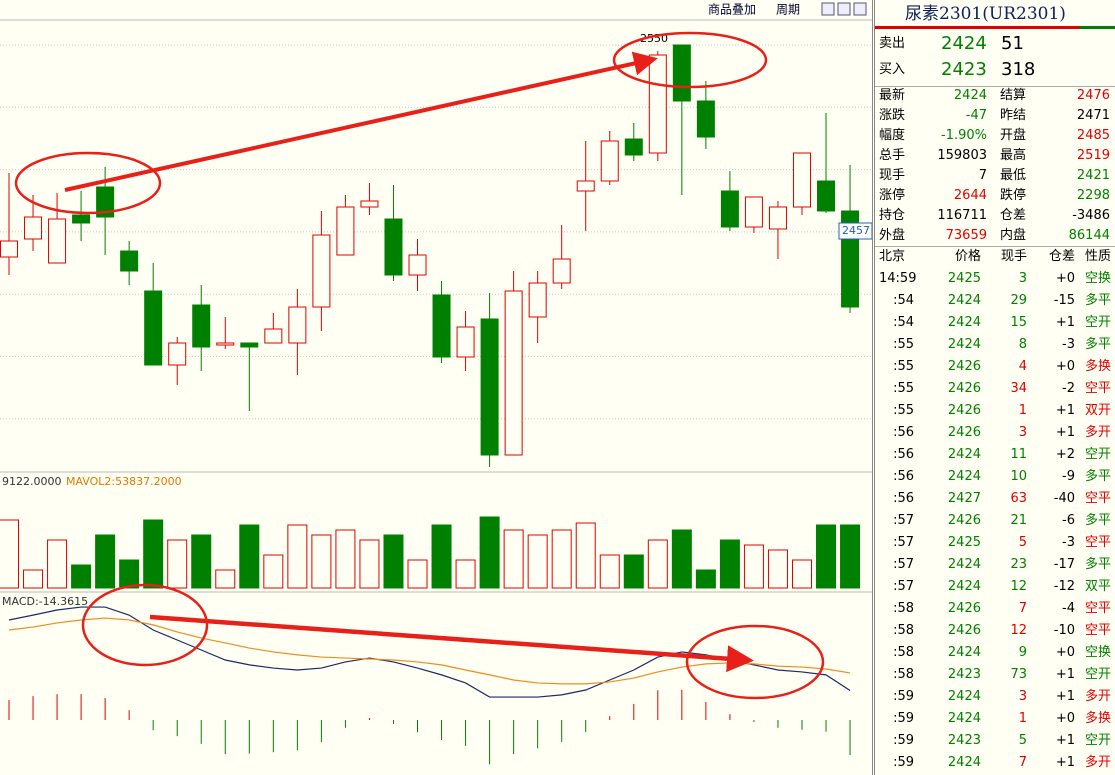 The height and width of the screenshot is (775, 1115). What do you see at coordinates (964, 740) in the screenshot?
I see `trade-price: 2423` at bounding box center [964, 740].